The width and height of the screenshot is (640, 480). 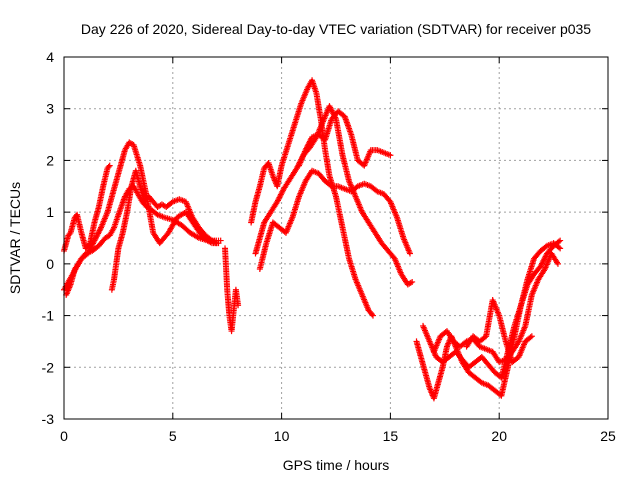 I want to click on x-tick-label: 25, so click(x=608, y=436).